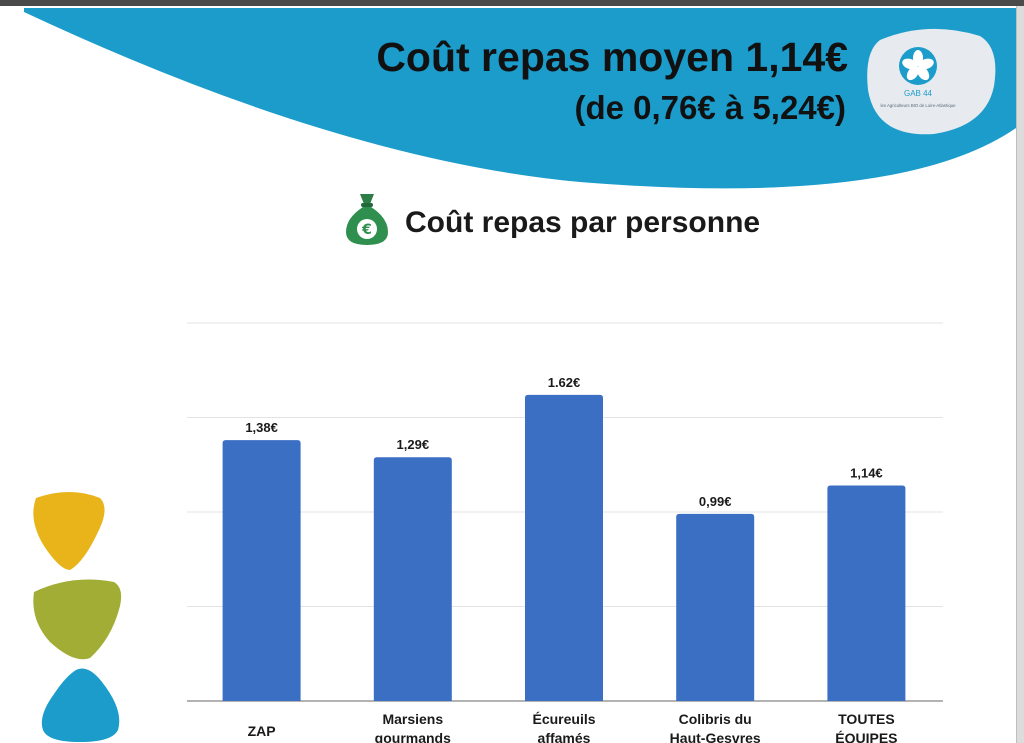 This screenshot has width=1024, height=743. I want to click on decorative-blob-olive, so click(77, 619).